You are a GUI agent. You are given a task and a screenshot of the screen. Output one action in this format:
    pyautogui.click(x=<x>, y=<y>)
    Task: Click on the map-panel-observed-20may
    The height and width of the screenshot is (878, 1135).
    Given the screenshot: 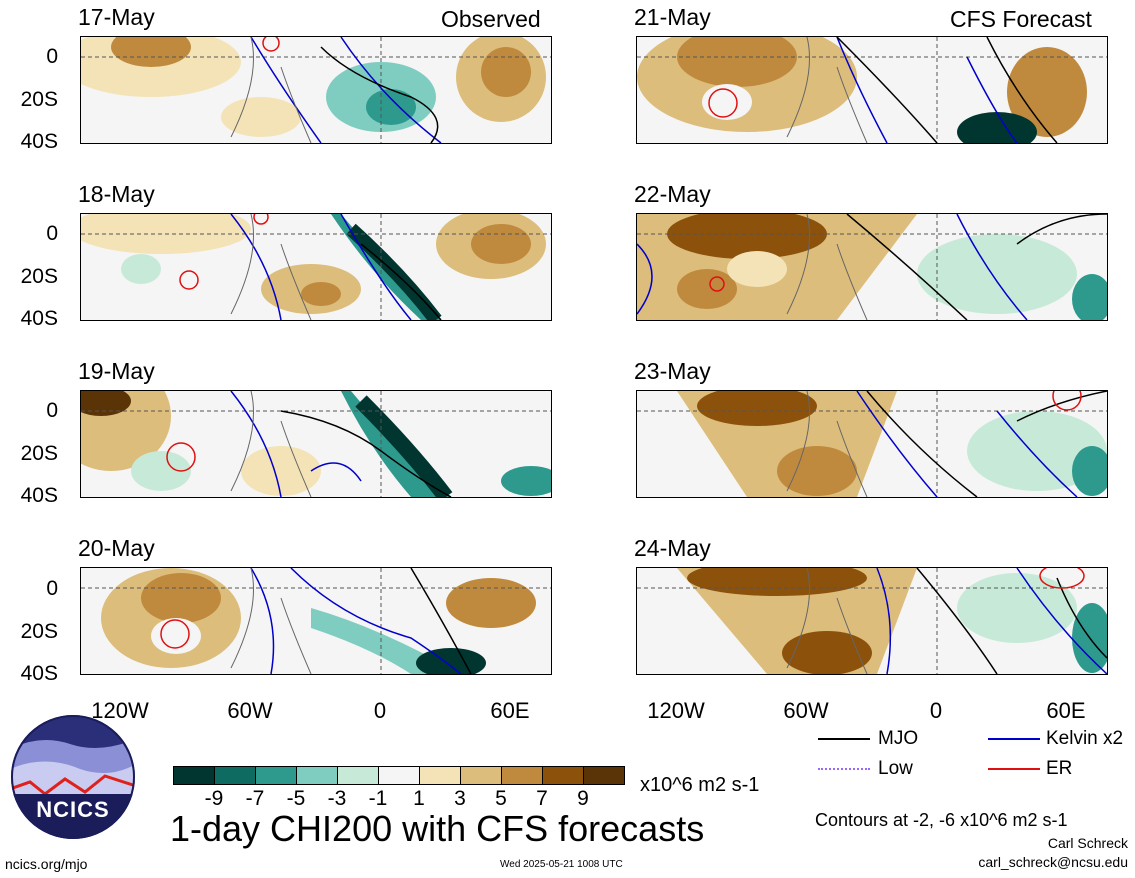 What is the action you would take?
    pyautogui.click(x=316, y=621)
    